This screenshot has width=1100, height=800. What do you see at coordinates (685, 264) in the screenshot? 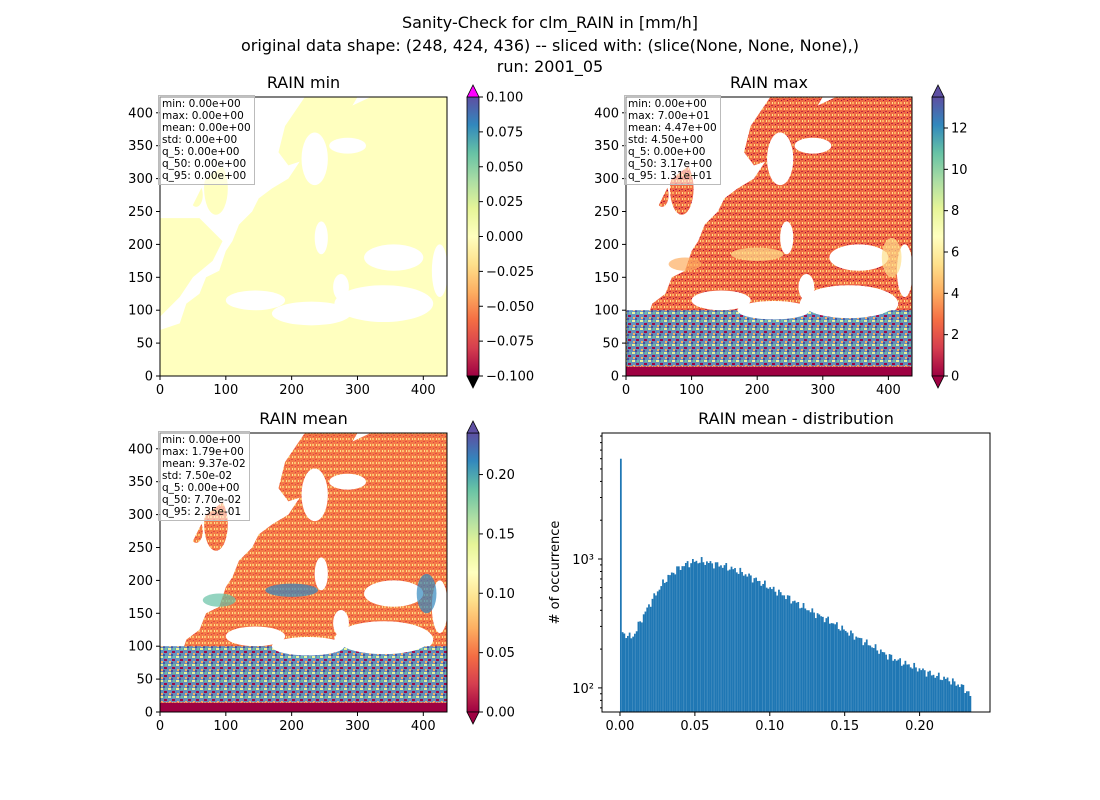
I see `map-field-pyrenees` at bounding box center [685, 264].